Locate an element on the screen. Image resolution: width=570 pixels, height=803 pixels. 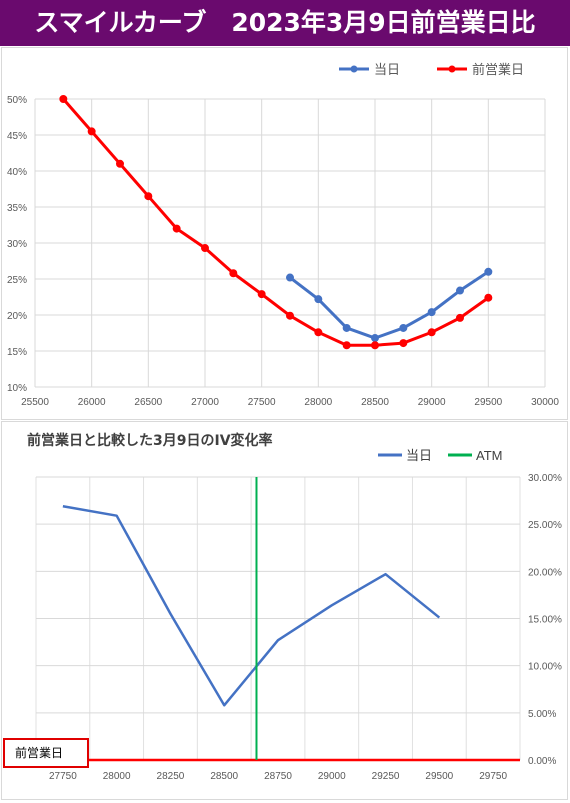
x-tick-label: 27750 is located at coordinates (63, 776).